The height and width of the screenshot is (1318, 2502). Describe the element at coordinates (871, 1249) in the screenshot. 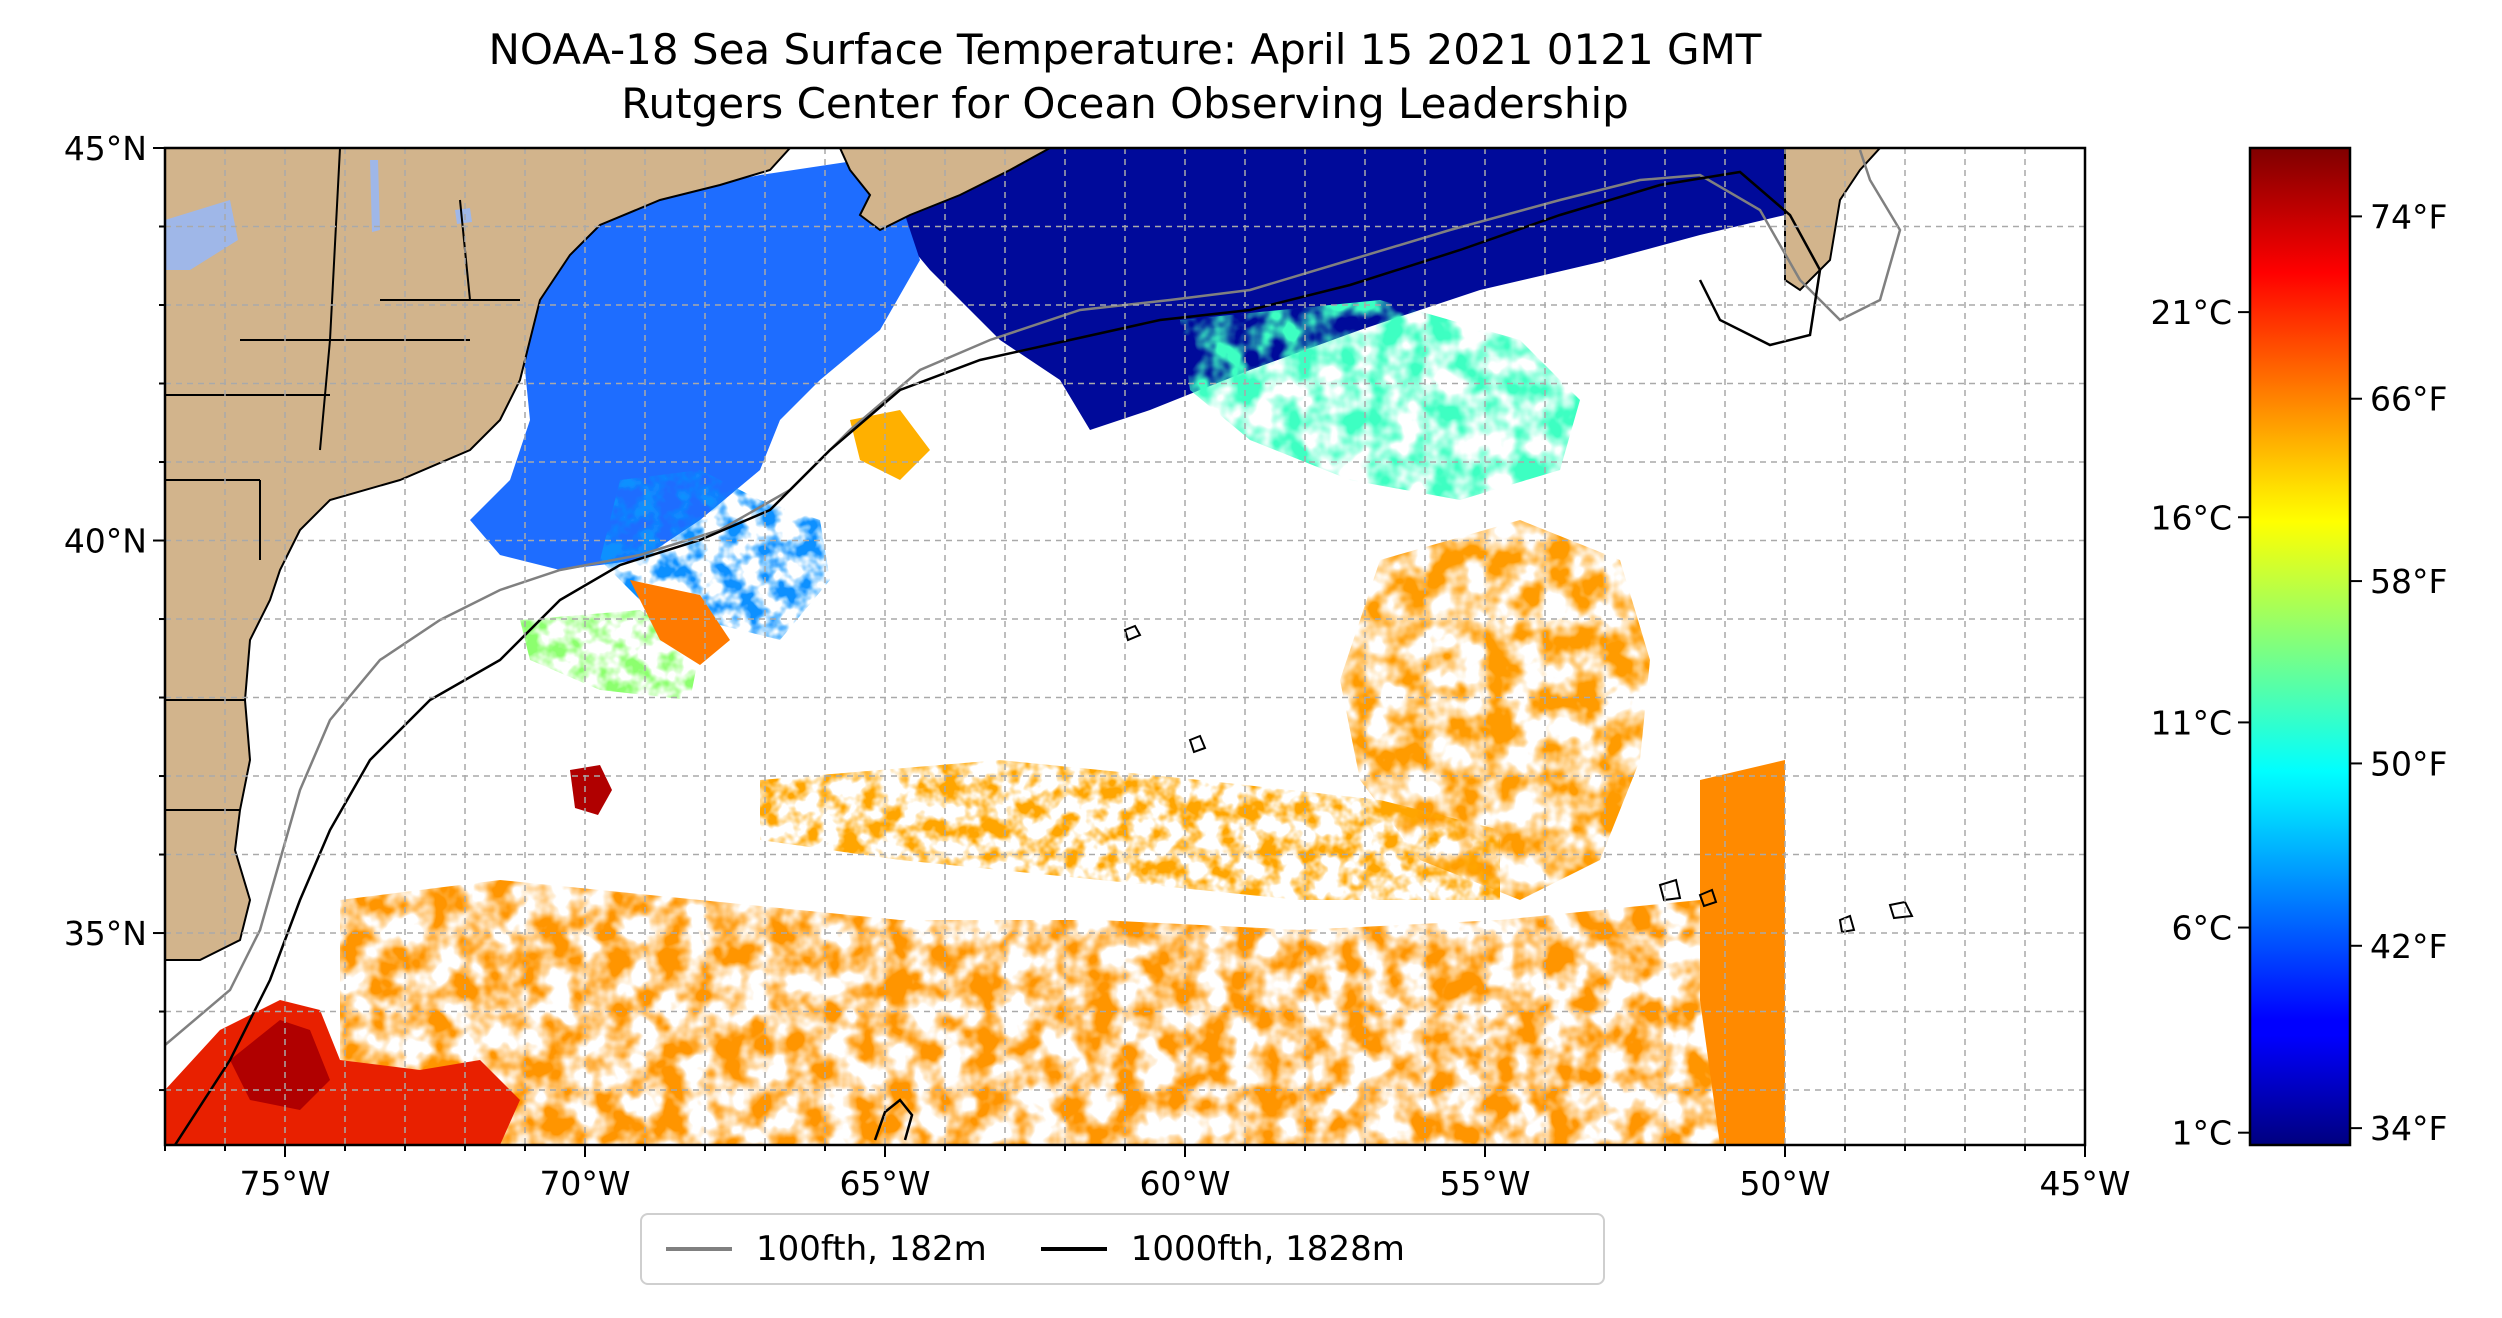

I see `legend-label-100fth: 100fth, 182m` at that location.